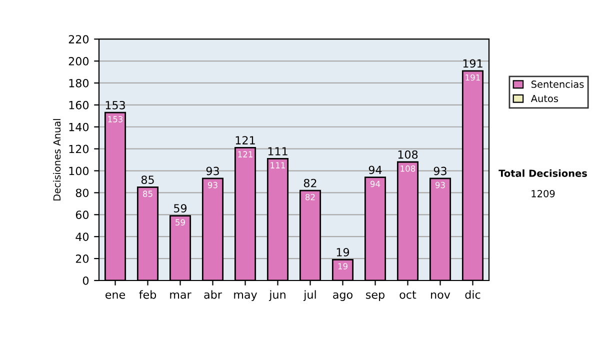 This screenshot has width=600, height=340. What do you see at coordinates (115, 105) in the screenshot?
I see `total-label: 153` at bounding box center [115, 105].